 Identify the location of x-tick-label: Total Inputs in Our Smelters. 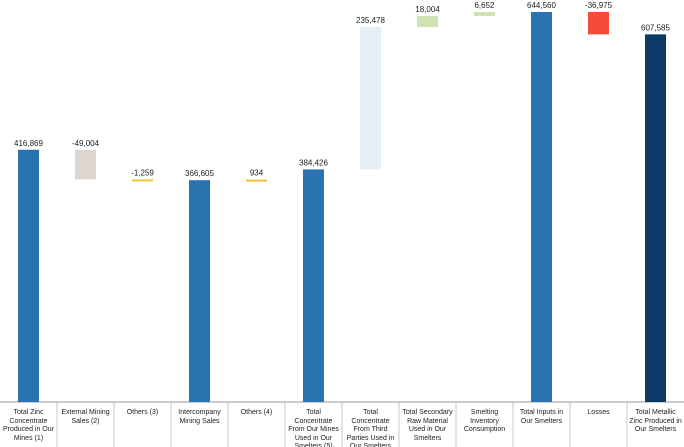
(541, 417).